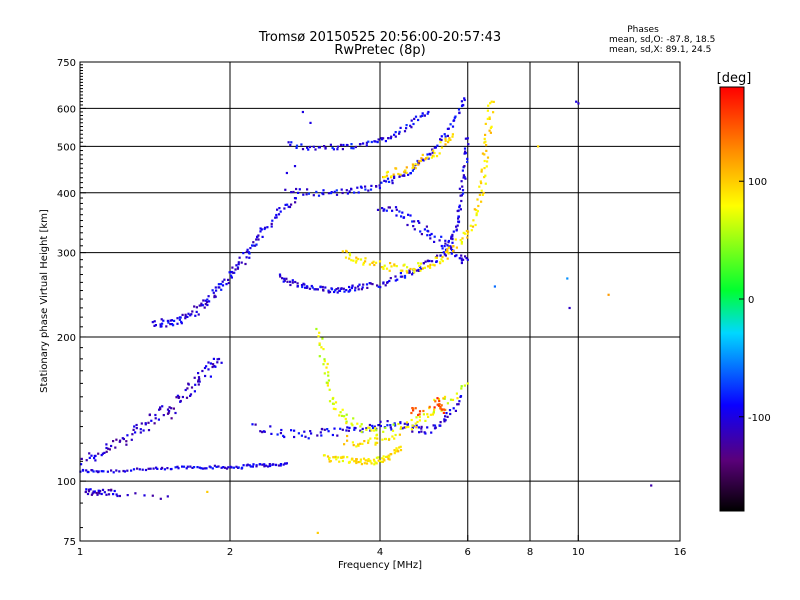  What do you see at coordinates (66, 63) in the screenshot?
I see `y-tick-label: 750` at bounding box center [66, 63].